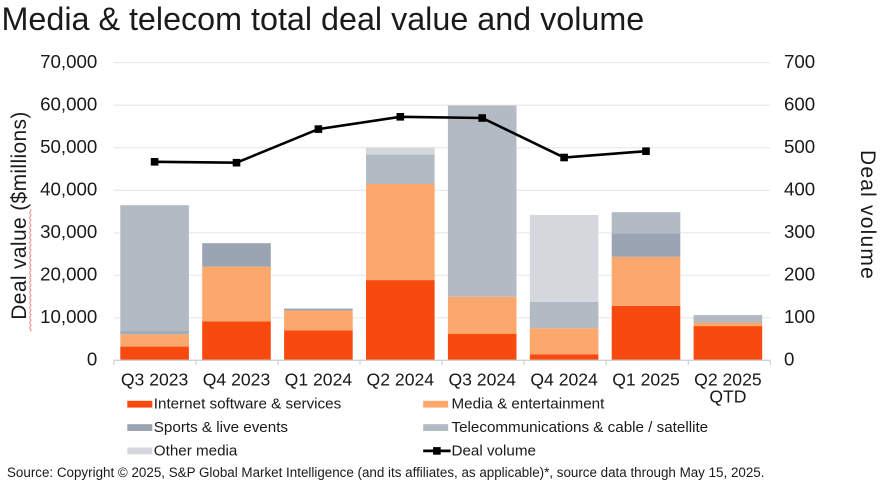 Image resolution: width=885 pixels, height=503 pixels. What do you see at coordinates (529, 404) in the screenshot?
I see `svg-text: Media & entertainment` at bounding box center [529, 404].